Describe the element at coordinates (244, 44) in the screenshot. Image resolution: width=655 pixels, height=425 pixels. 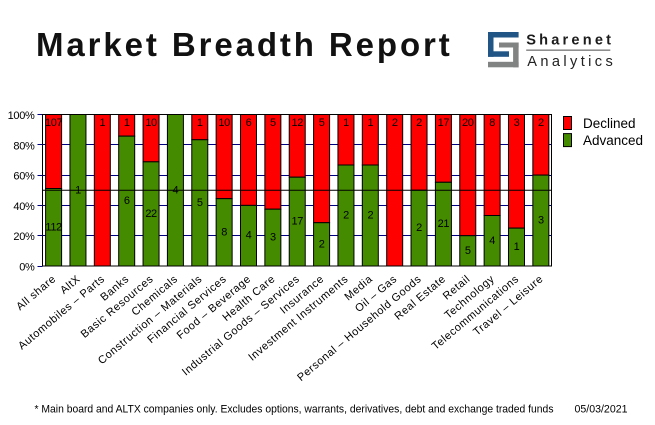
I see `svg-text: Market Breadth Report` at that location.